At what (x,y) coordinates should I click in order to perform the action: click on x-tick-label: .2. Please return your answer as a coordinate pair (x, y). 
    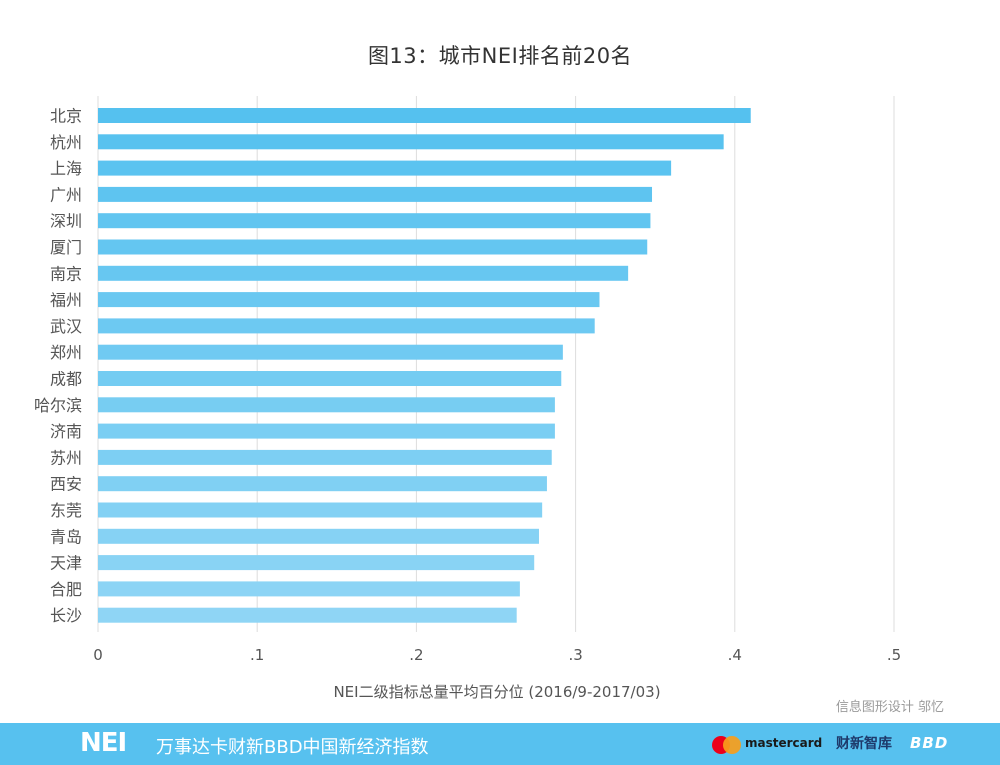
    Looking at the image, I should click on (416, 655).